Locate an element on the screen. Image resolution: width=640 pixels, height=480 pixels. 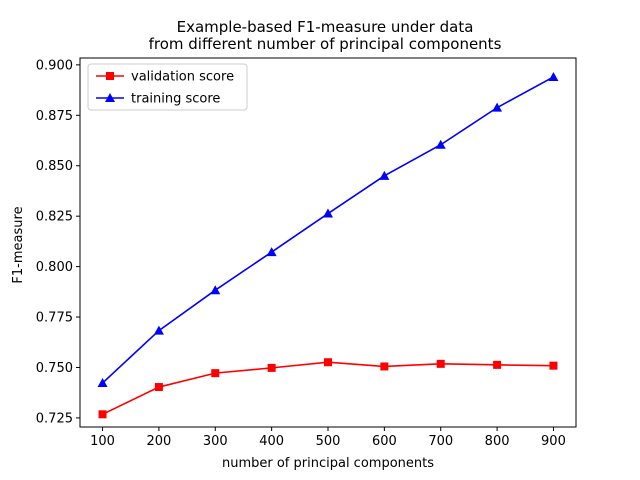
legend-items: validation score training score is located at coordinates (165, 88).